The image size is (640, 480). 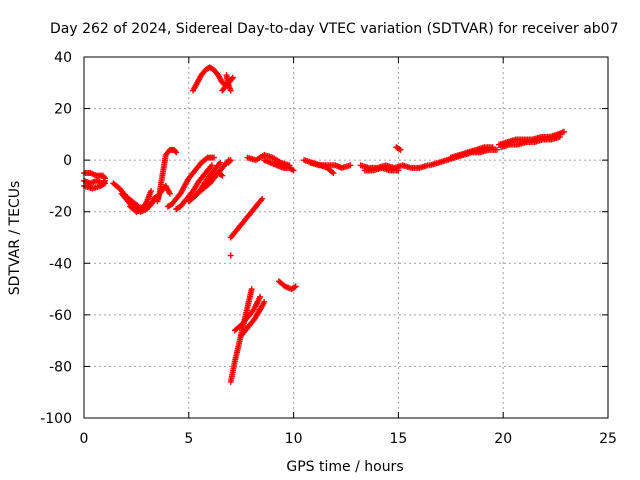 What do you see at coordinates (84, 439) in the screenshot?
I see `x-tick-label: 0` at bounding box center [84, 439].